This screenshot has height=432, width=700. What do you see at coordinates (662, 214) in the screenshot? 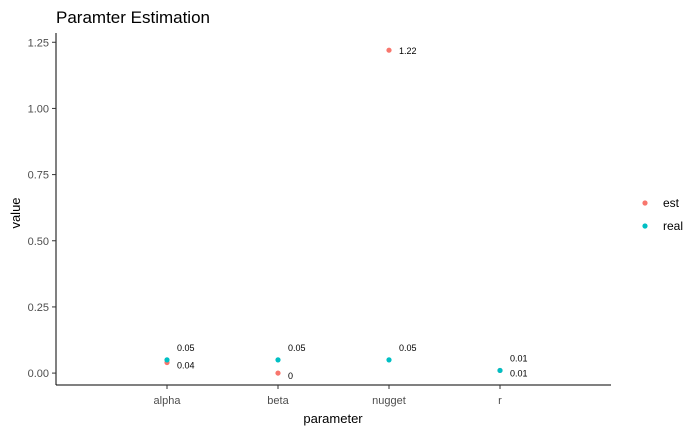
I see `legend: est real` at bounding box center [662, 214].